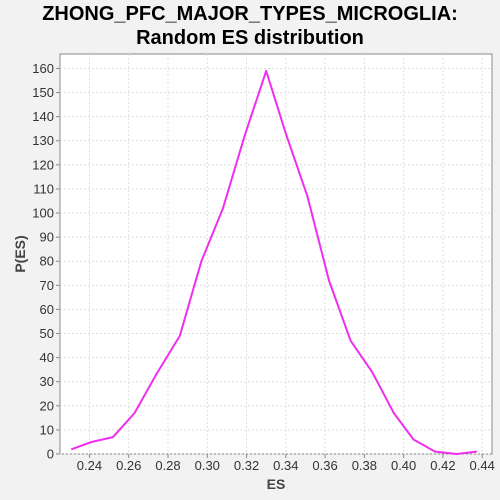 This screenshot has width=500, height=500. What do you see at coordinates (20, 253) in the screenshot?
I see `y-axis-label: P(ES)` at bounding box center [20, 253].